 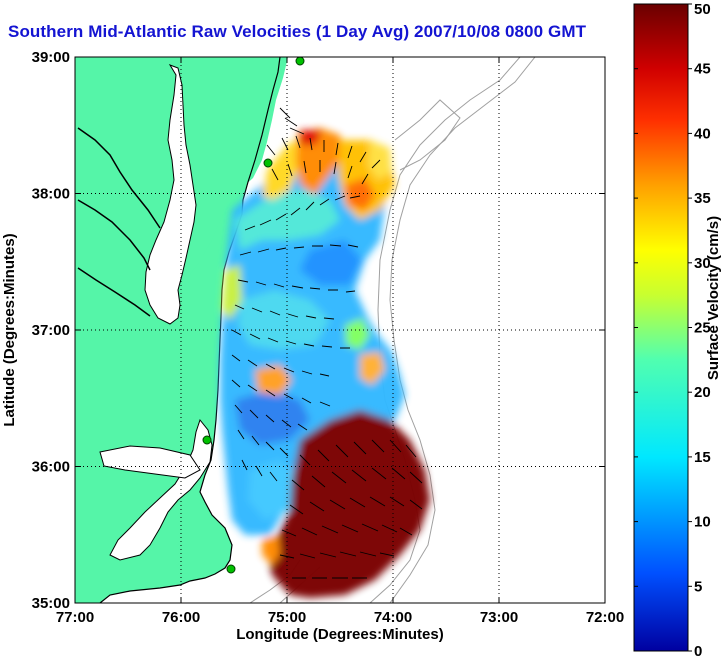 What do you see at coordinates (340, 634) in the screenshot?
I see `x-axis-label: Longitude (Degrees:Minutes)` at bounding box center [340, 634].